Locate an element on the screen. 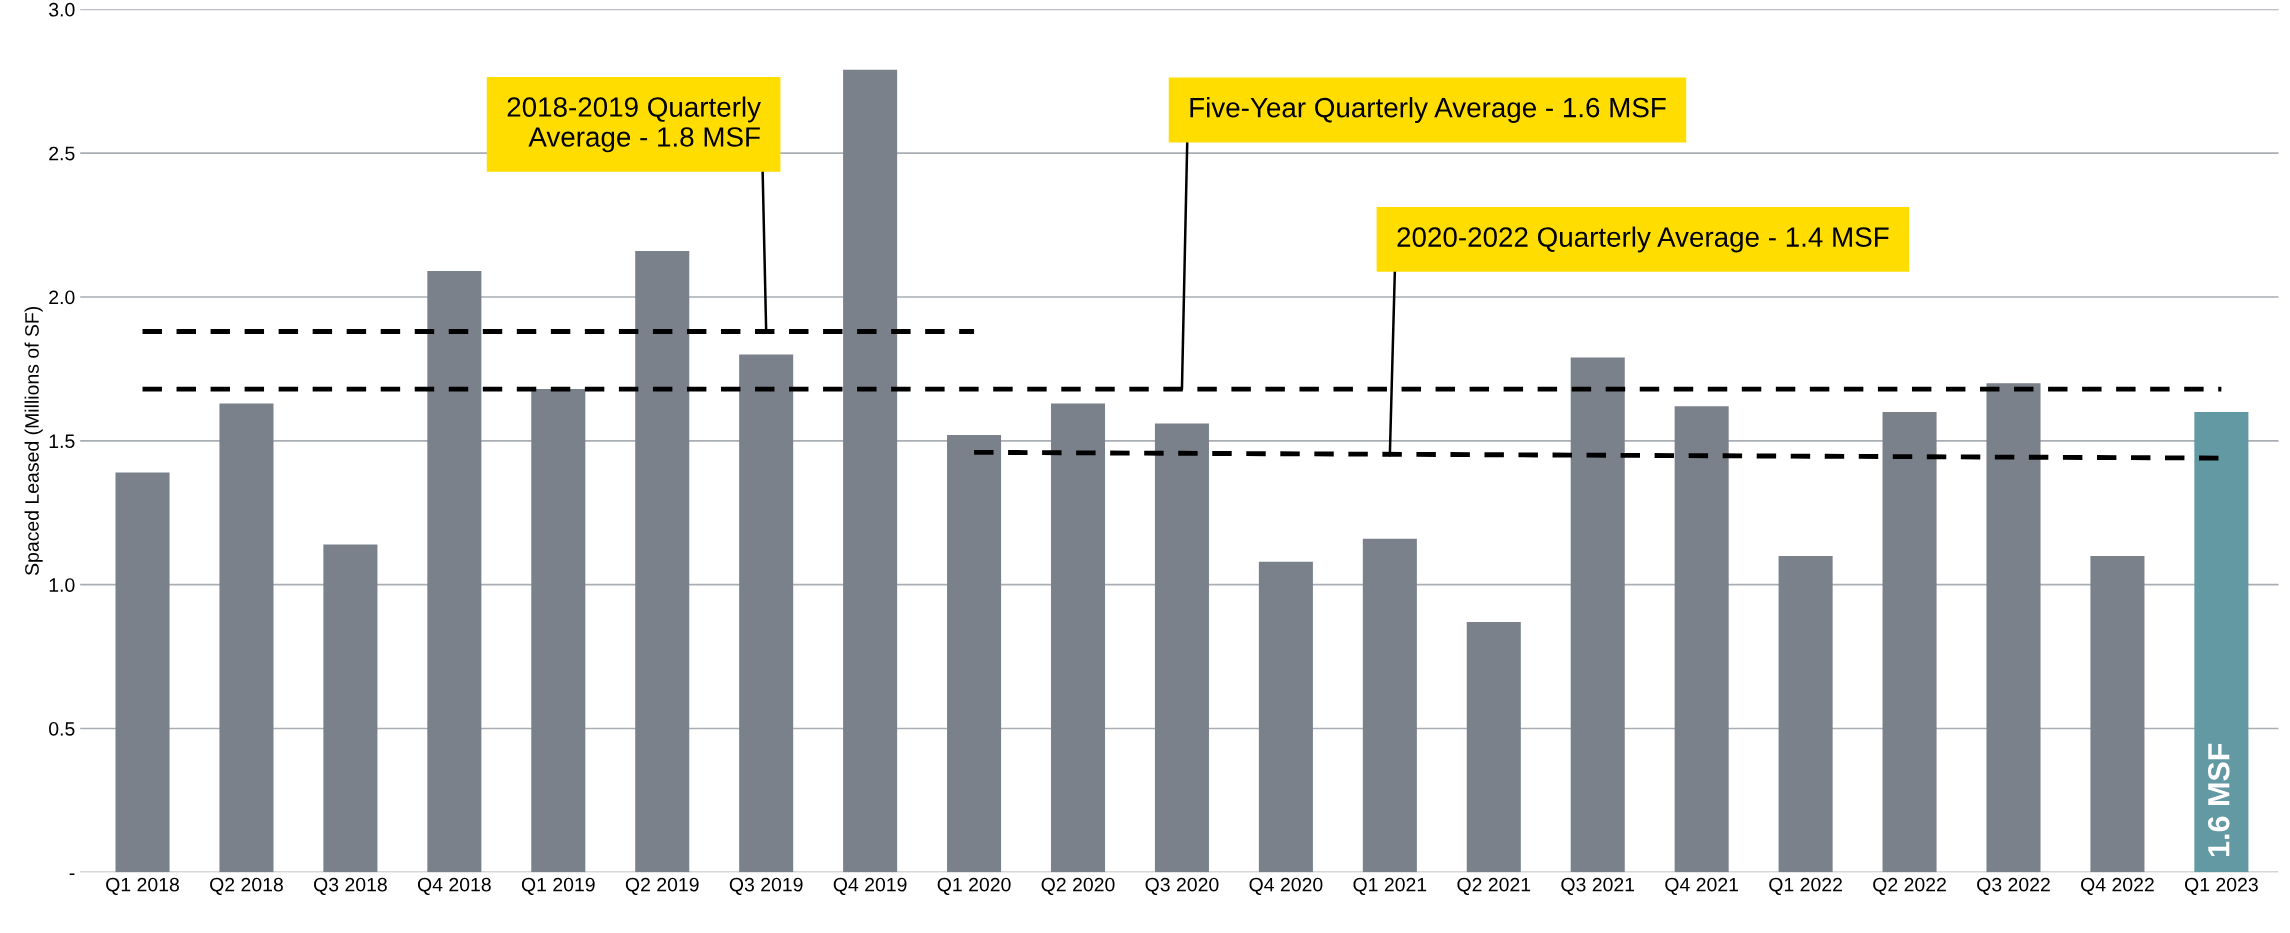 Image resolution: width=2290 pixels, height=933 pixels. x-tick-label: Q4 2019 is located at coordinates (870, 886).